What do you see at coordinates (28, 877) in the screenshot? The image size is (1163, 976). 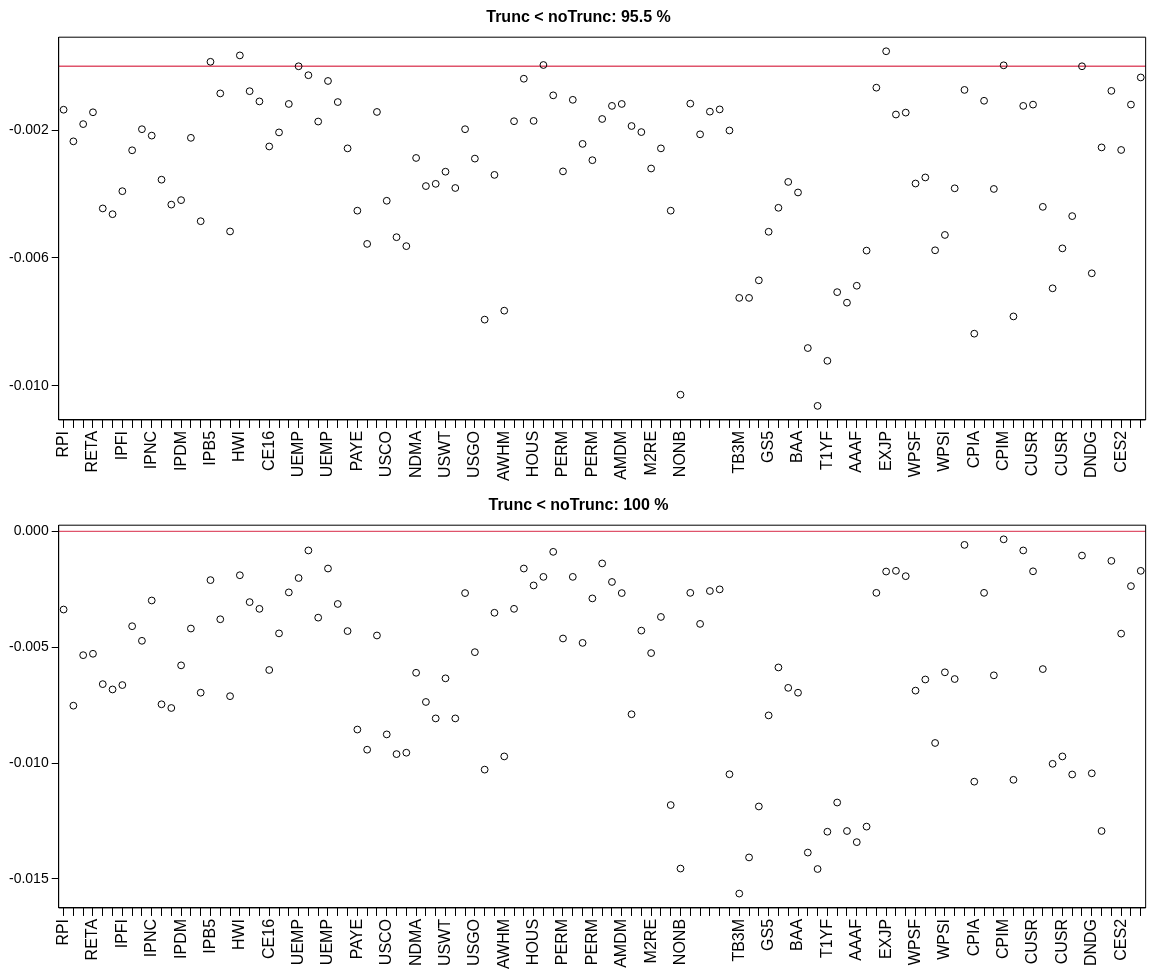 I see `y-tick-label: -0.015` at bounding box center [28, 877].